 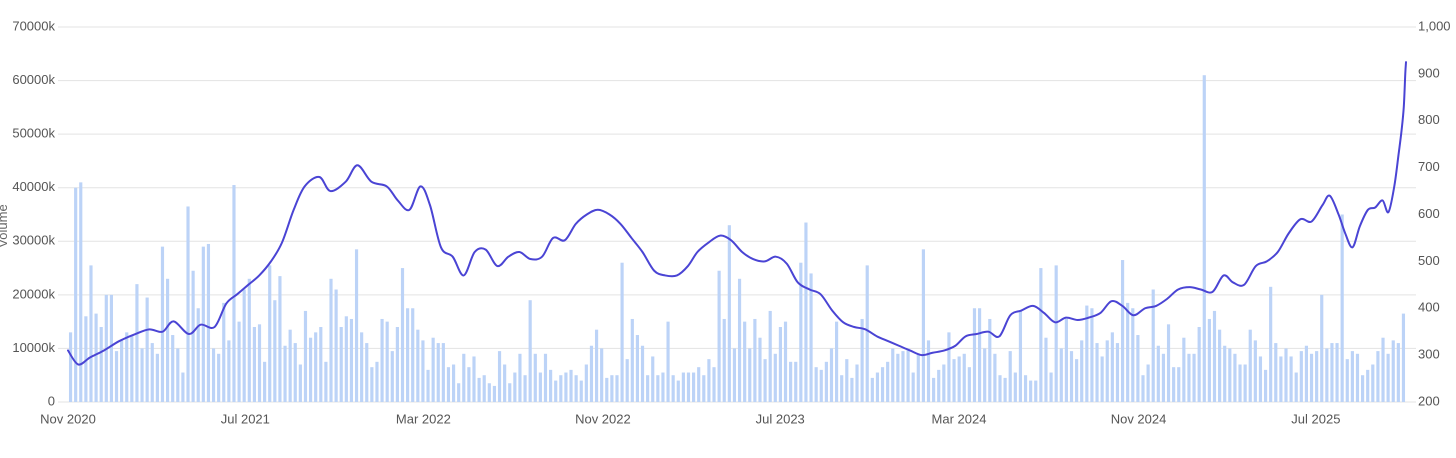 I want to click on right-tick-label: 1,000, so click(x=1434, y=25).